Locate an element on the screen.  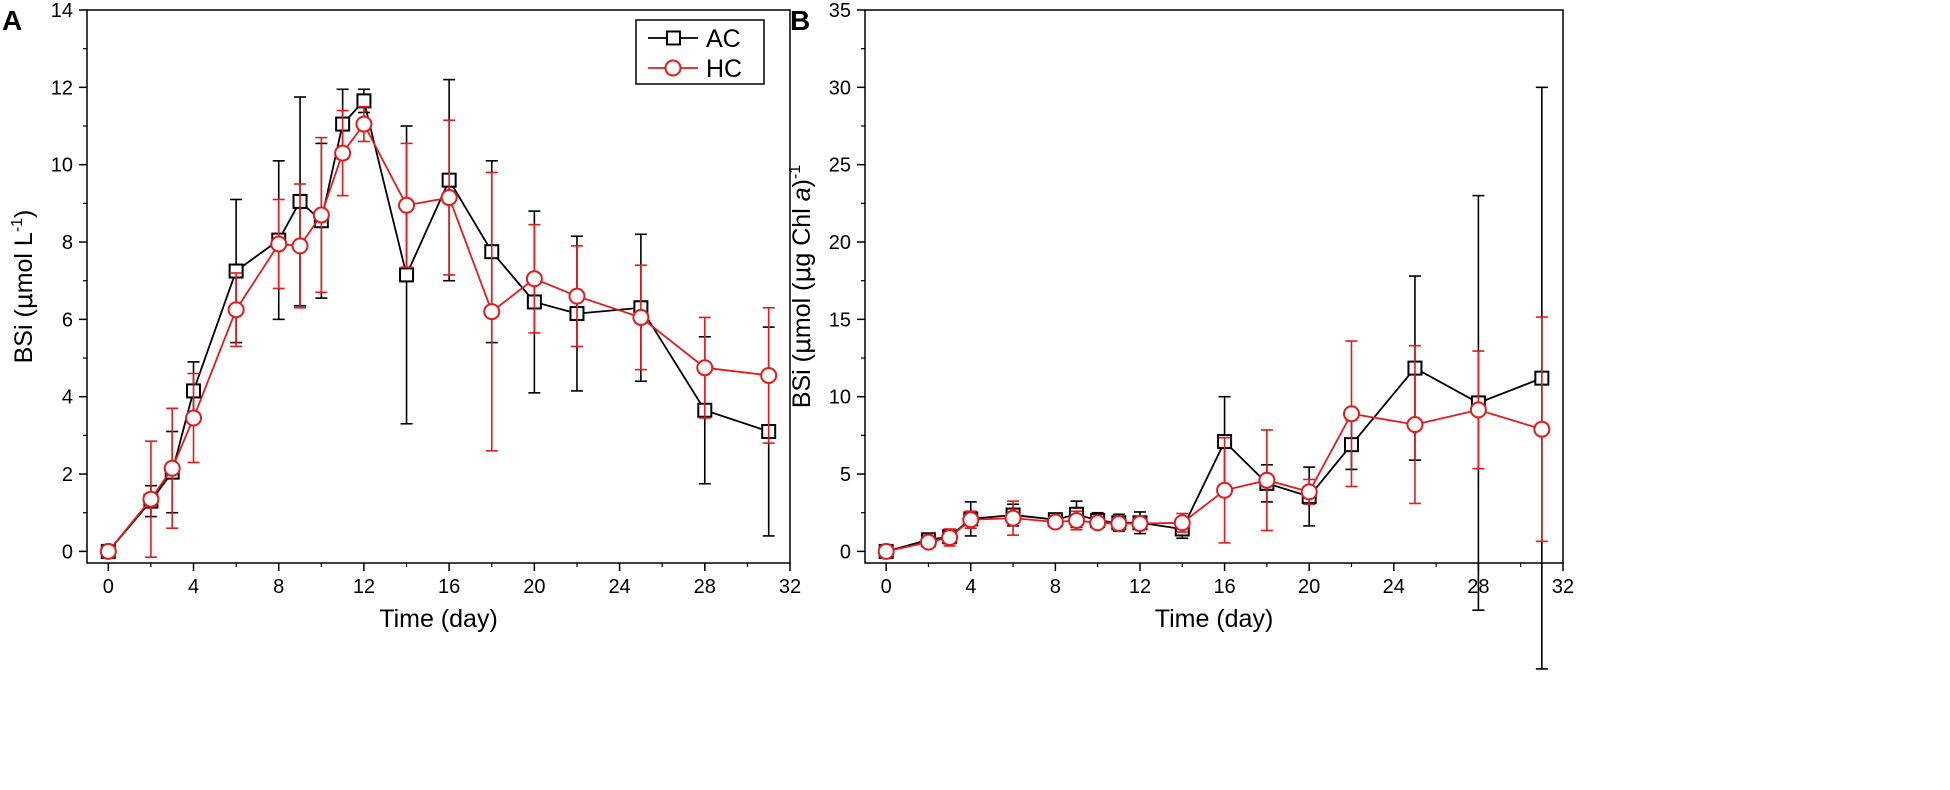
ac-line is located at coordinates (1214, 459).